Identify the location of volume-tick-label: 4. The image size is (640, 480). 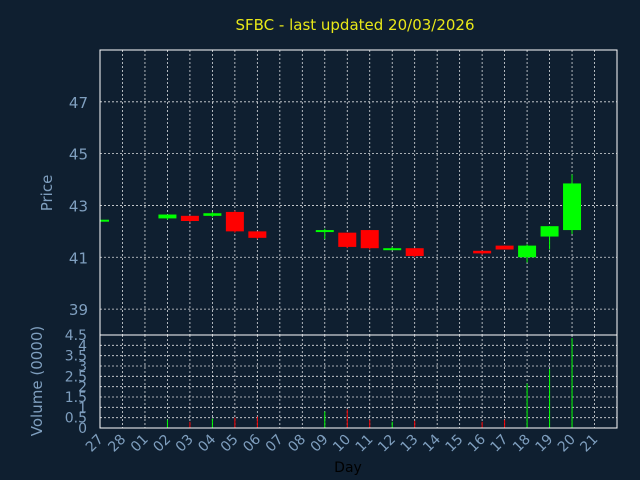
(82, 346).